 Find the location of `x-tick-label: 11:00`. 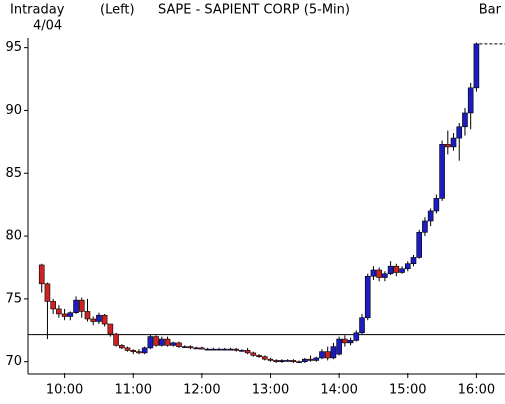

x-tick-label: 11:00 is located at coordinates (133, 390).